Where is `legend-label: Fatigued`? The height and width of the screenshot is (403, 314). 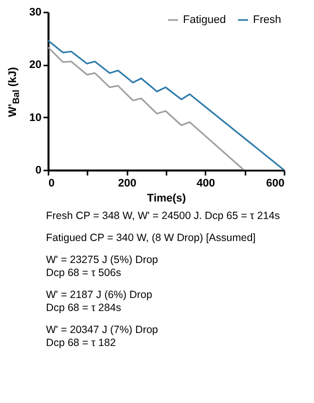
legend-label: Fatigued is located at coordinates (204, 20).